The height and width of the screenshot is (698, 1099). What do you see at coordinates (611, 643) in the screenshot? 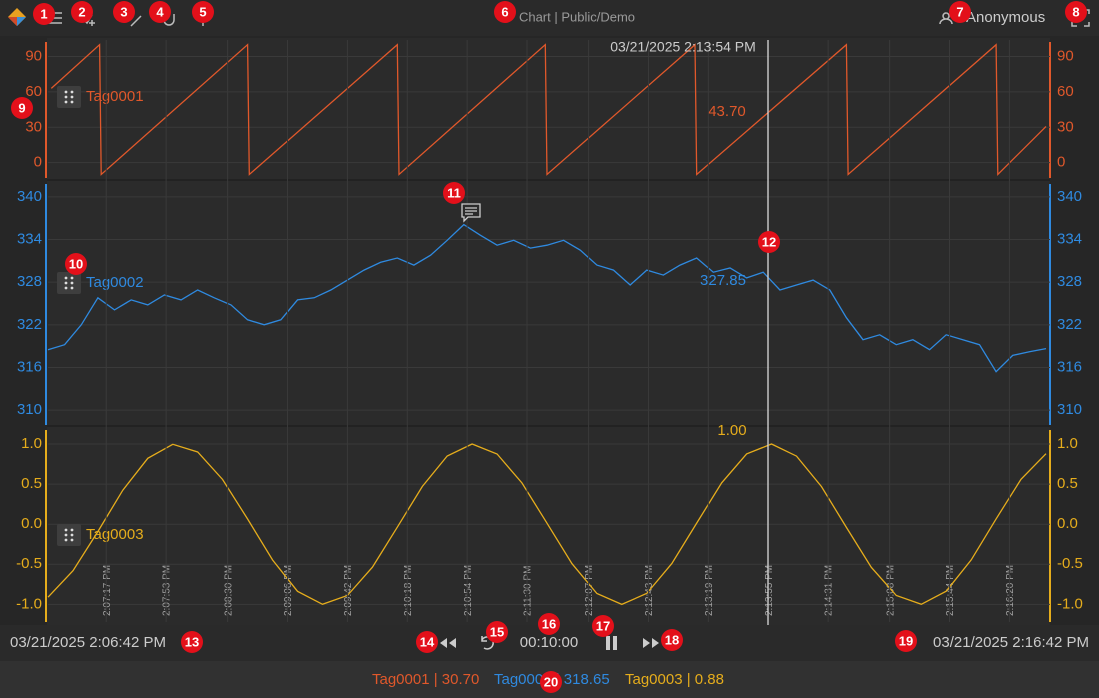
I see `pause-button` at bounding box center [611, 643].